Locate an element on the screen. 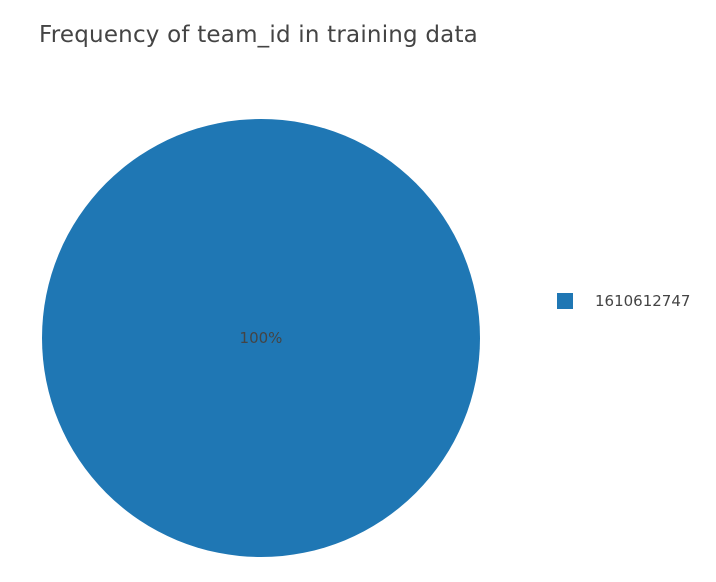 The height and width of the screenshot is (582, 716). legend-item: 1610612747 is located at coordinates (623, 301).